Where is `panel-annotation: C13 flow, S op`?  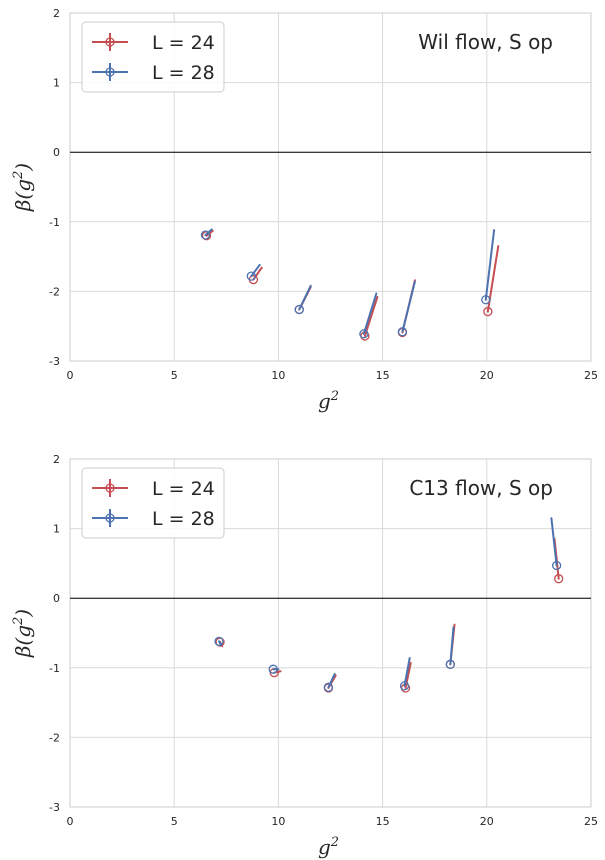
panel-annotation: C13 flow, S op is located at coordinates (481, 488).